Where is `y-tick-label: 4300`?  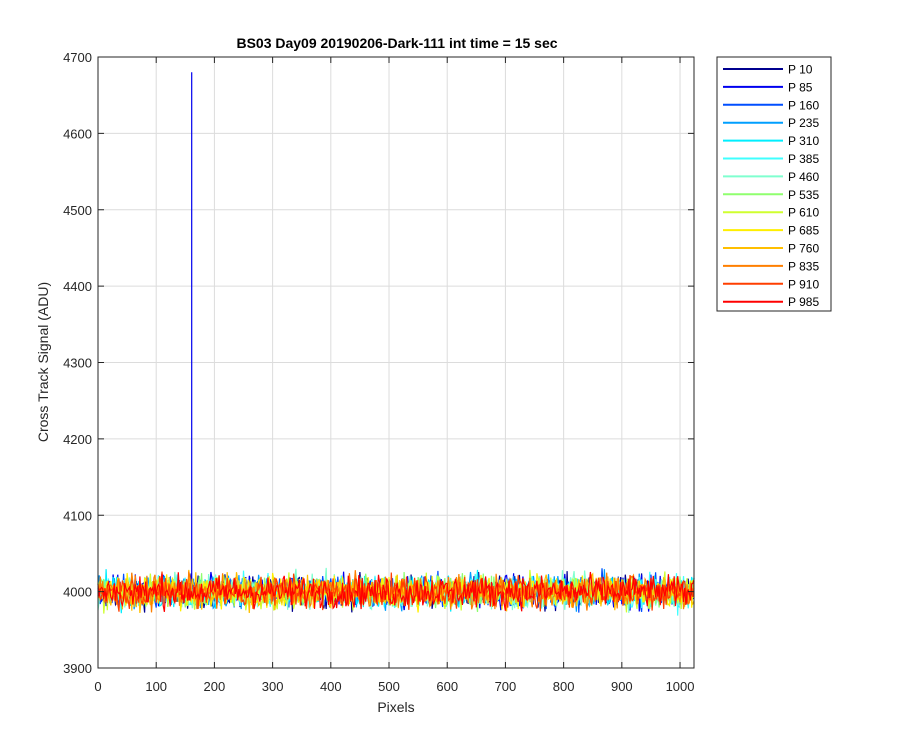 y-tick-label: 4300 is located at coordinates (77, 363).